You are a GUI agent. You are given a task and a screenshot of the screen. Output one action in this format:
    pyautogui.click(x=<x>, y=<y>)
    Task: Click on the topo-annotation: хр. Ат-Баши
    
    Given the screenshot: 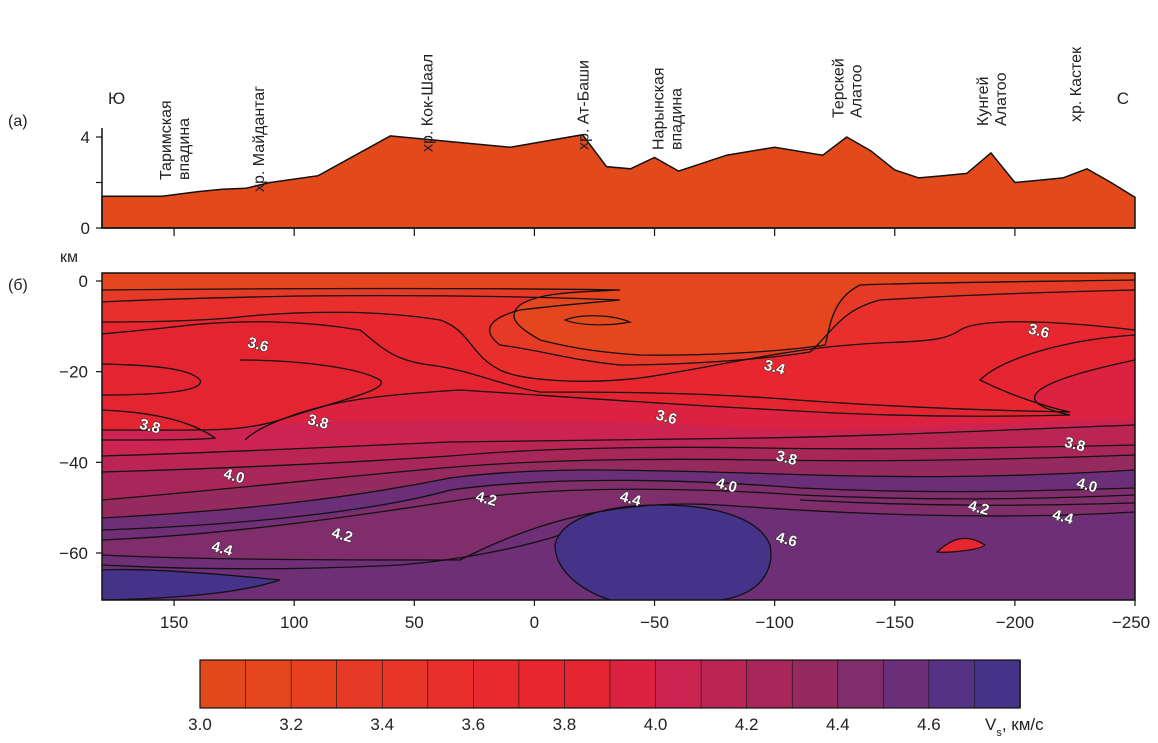 What is the action you would take?
    pyautogui.click(x=583, y=105)
    